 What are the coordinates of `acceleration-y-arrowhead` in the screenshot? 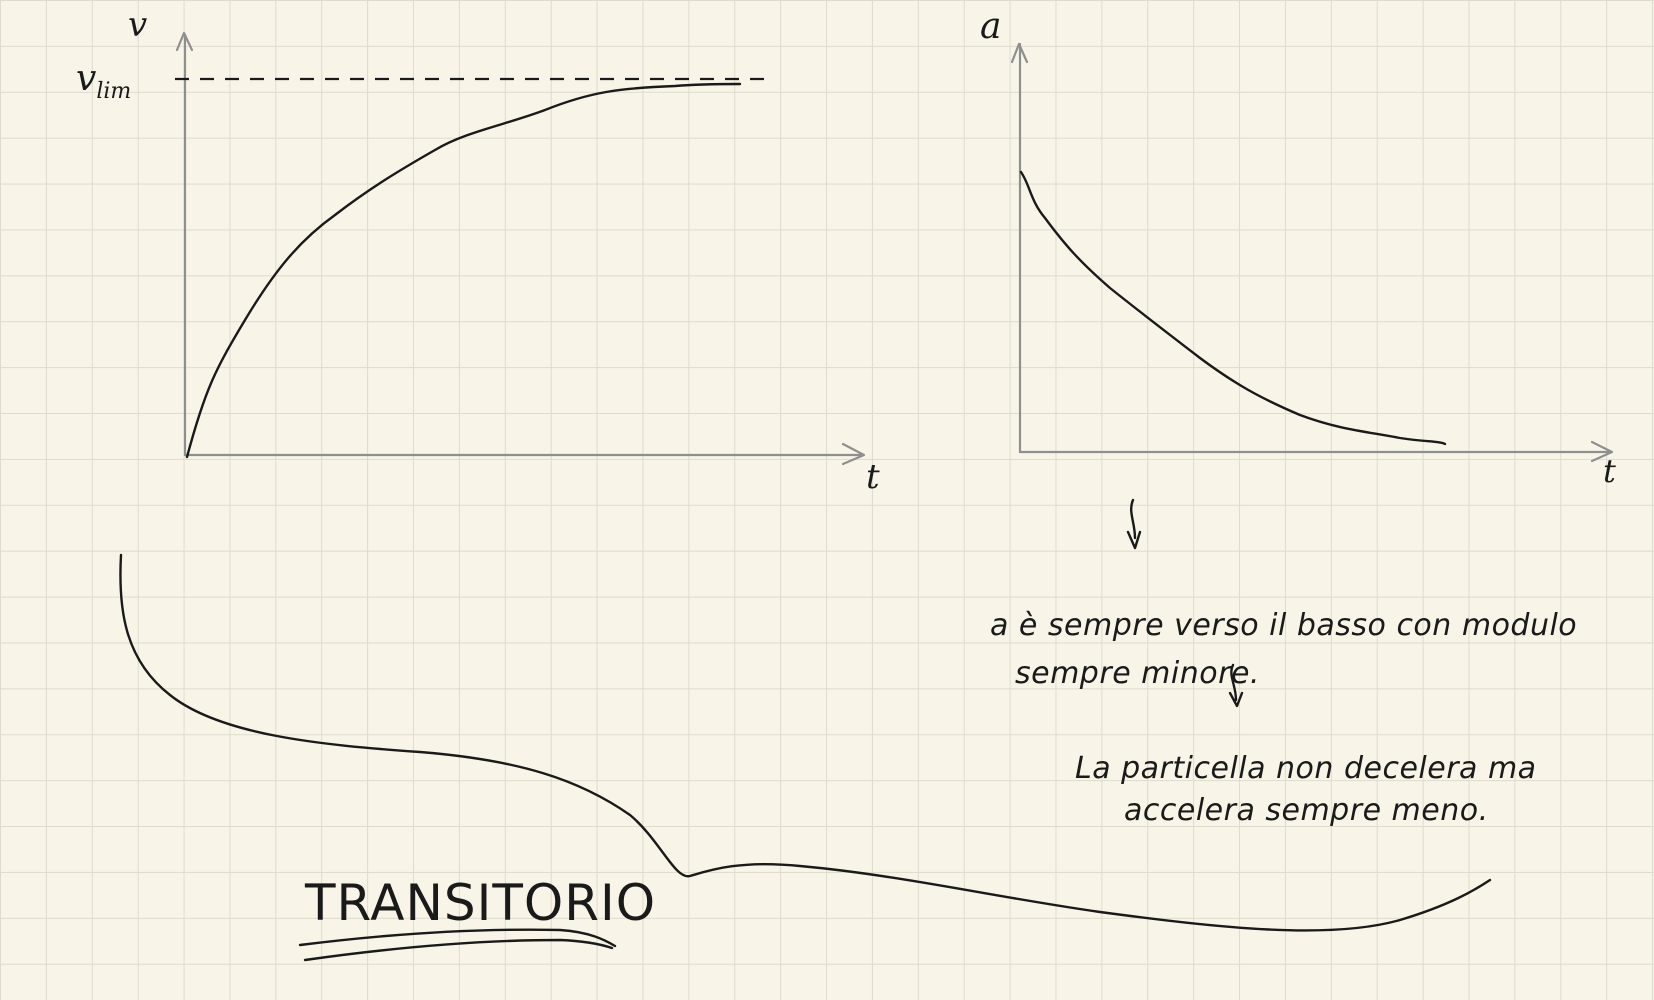 It's located at (1019, 53).